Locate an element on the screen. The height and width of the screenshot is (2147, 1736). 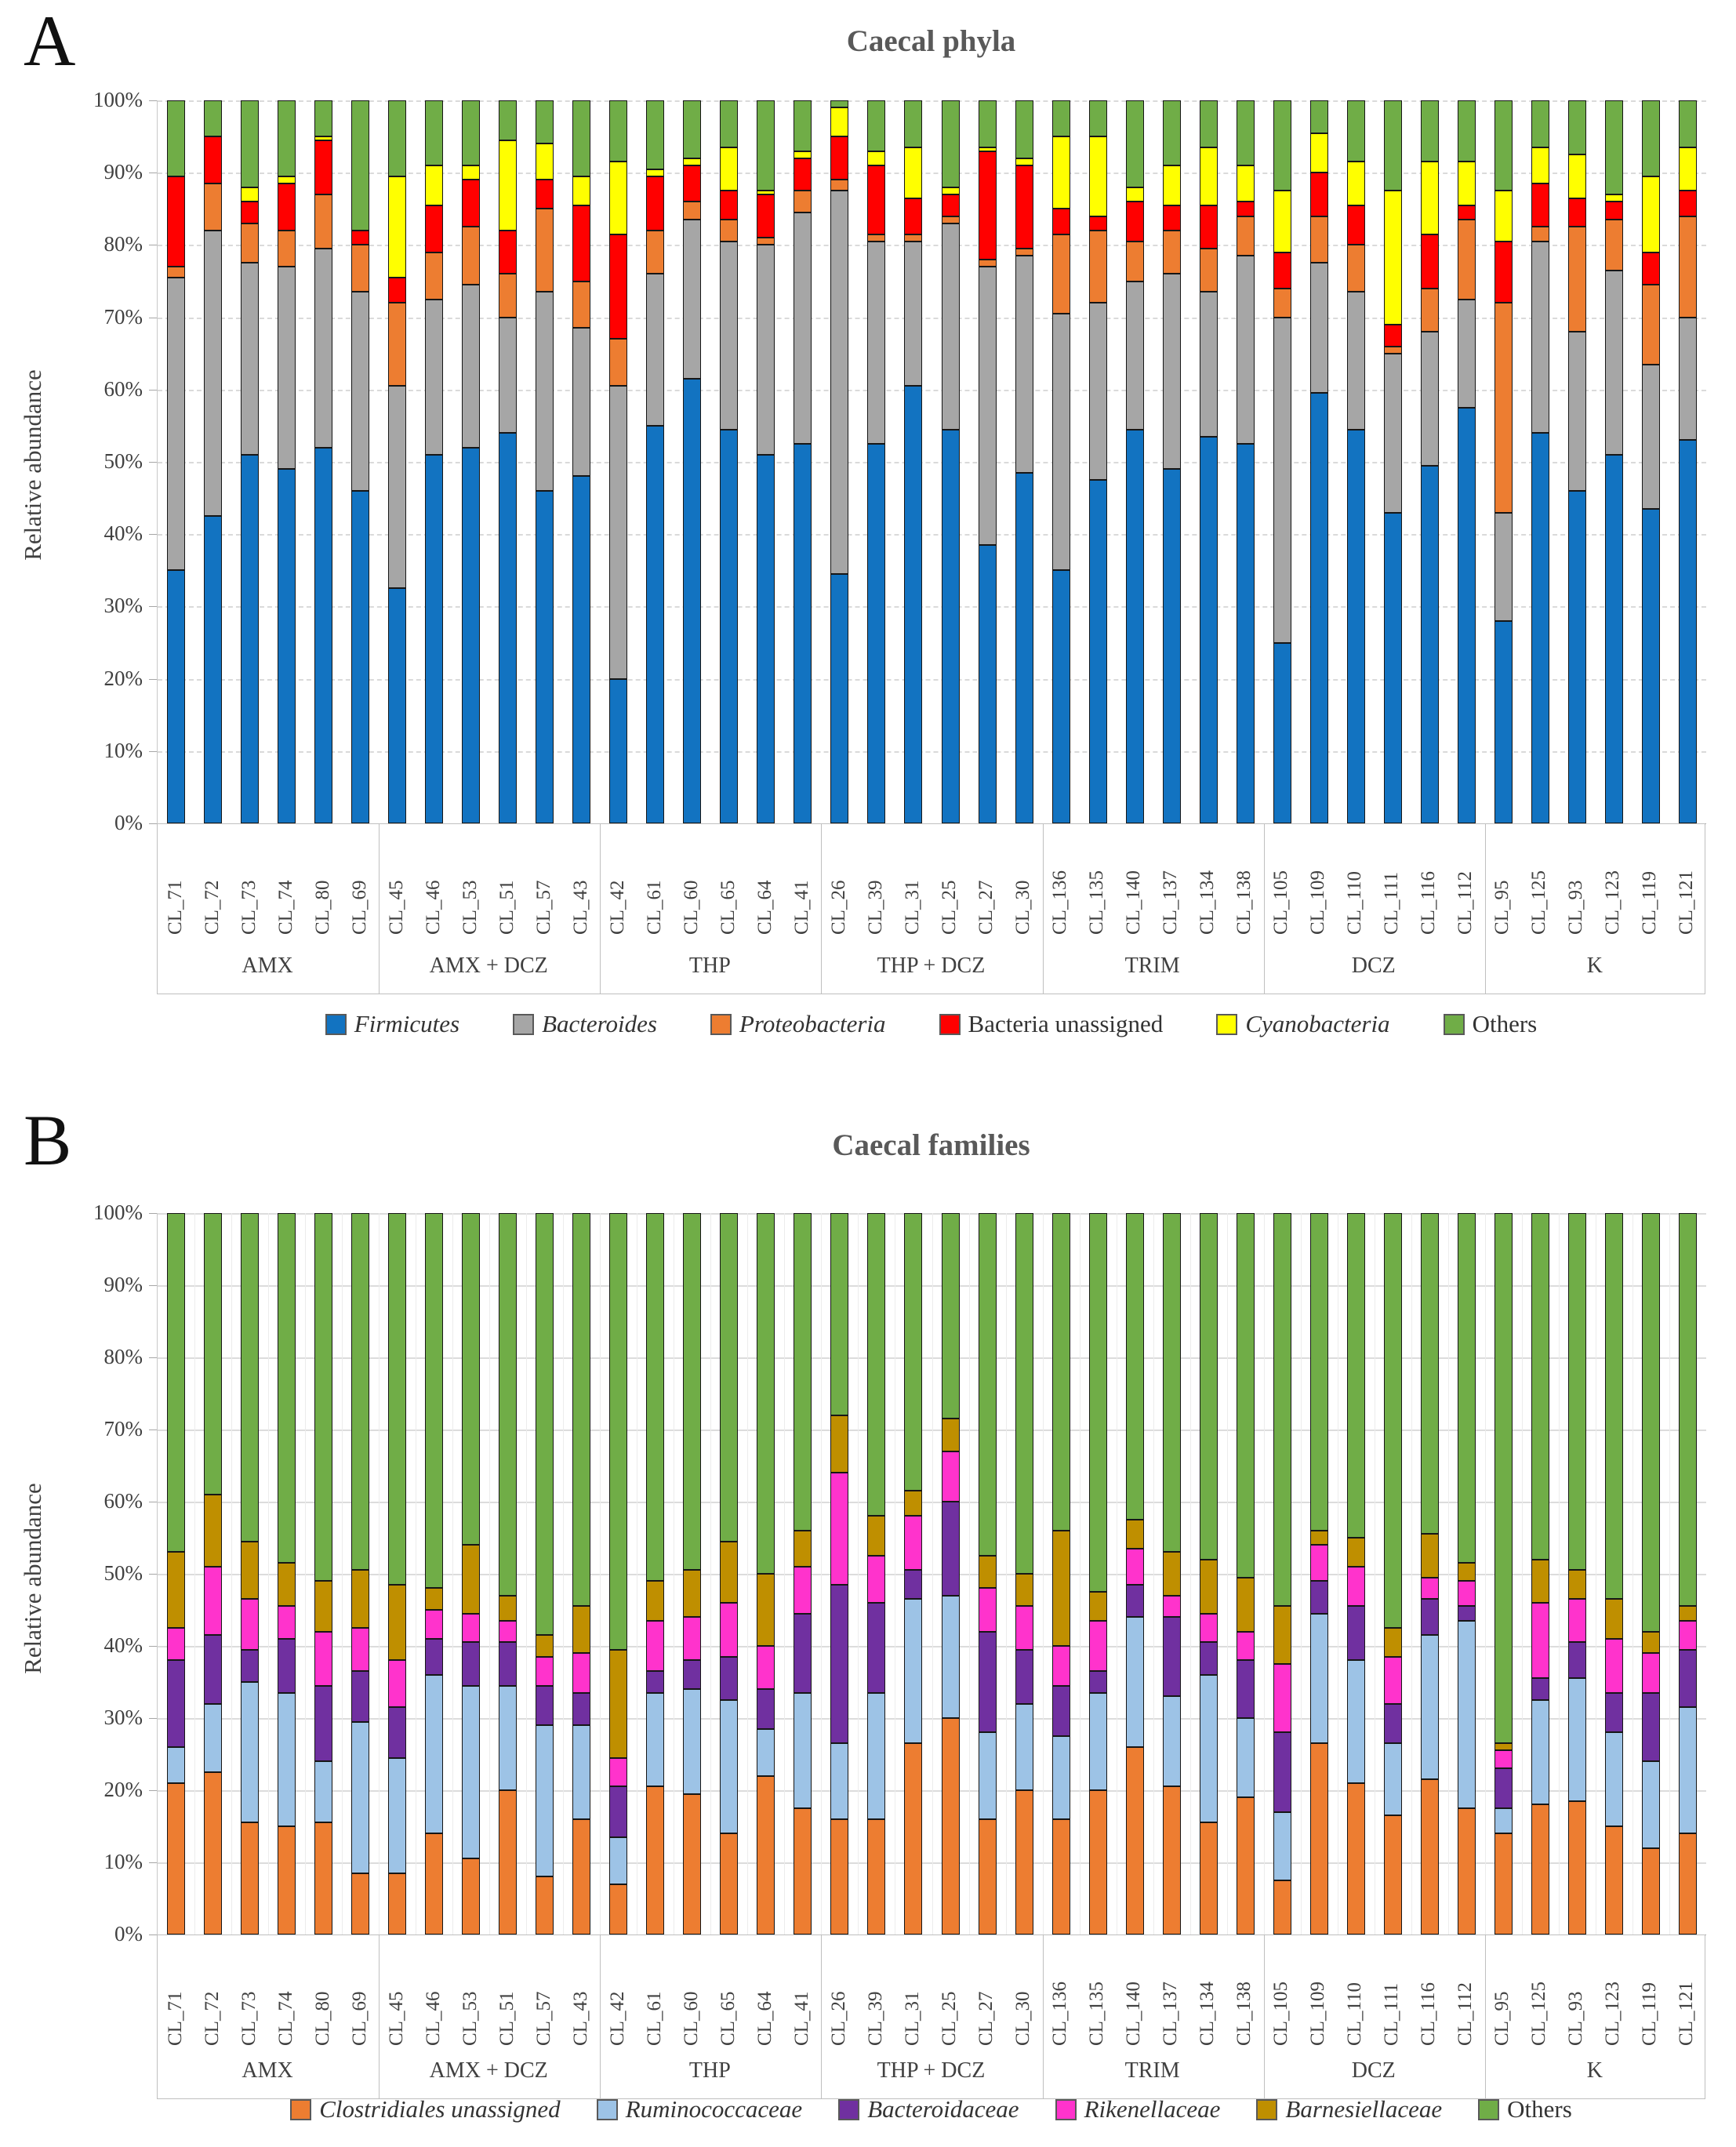
x-tick-label-CL_42: CL_42 is located at coordinates (617, 908).